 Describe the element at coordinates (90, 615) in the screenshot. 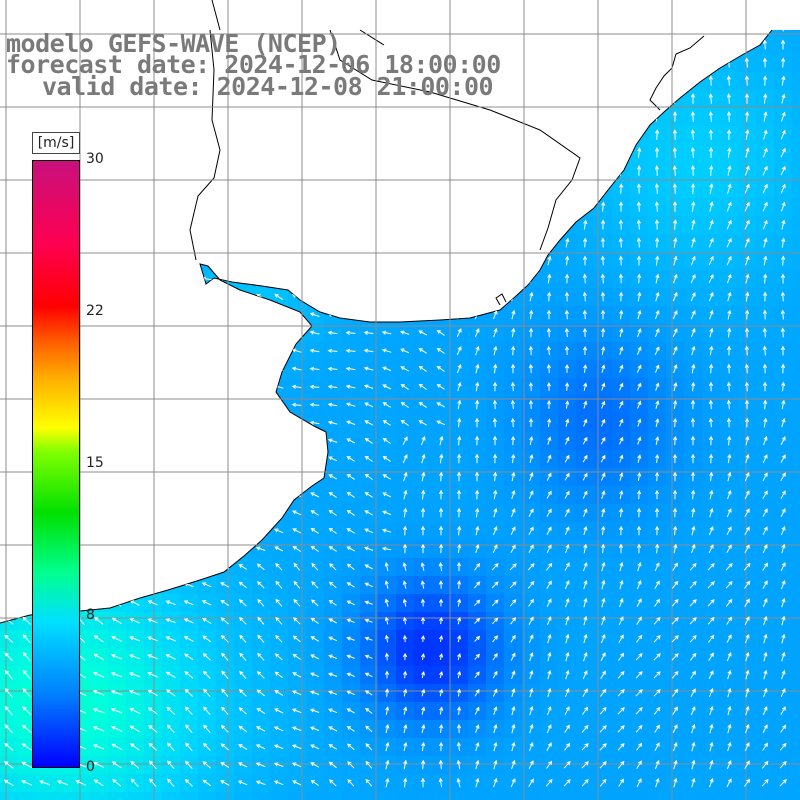

I see `colorbar-tick-8: 8` at that location.